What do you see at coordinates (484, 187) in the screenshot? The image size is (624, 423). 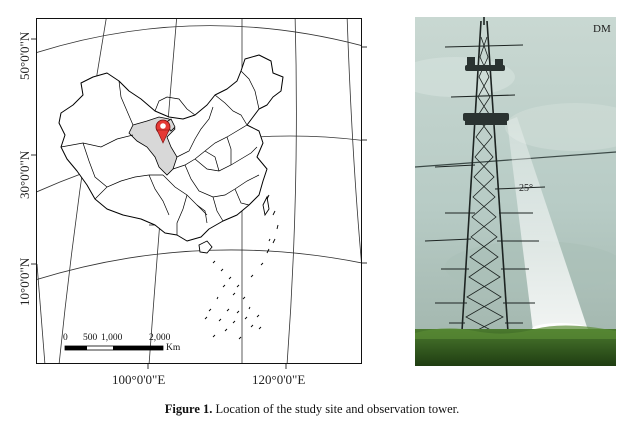 I see `tower-lattice` at bounding box center [484, 187].